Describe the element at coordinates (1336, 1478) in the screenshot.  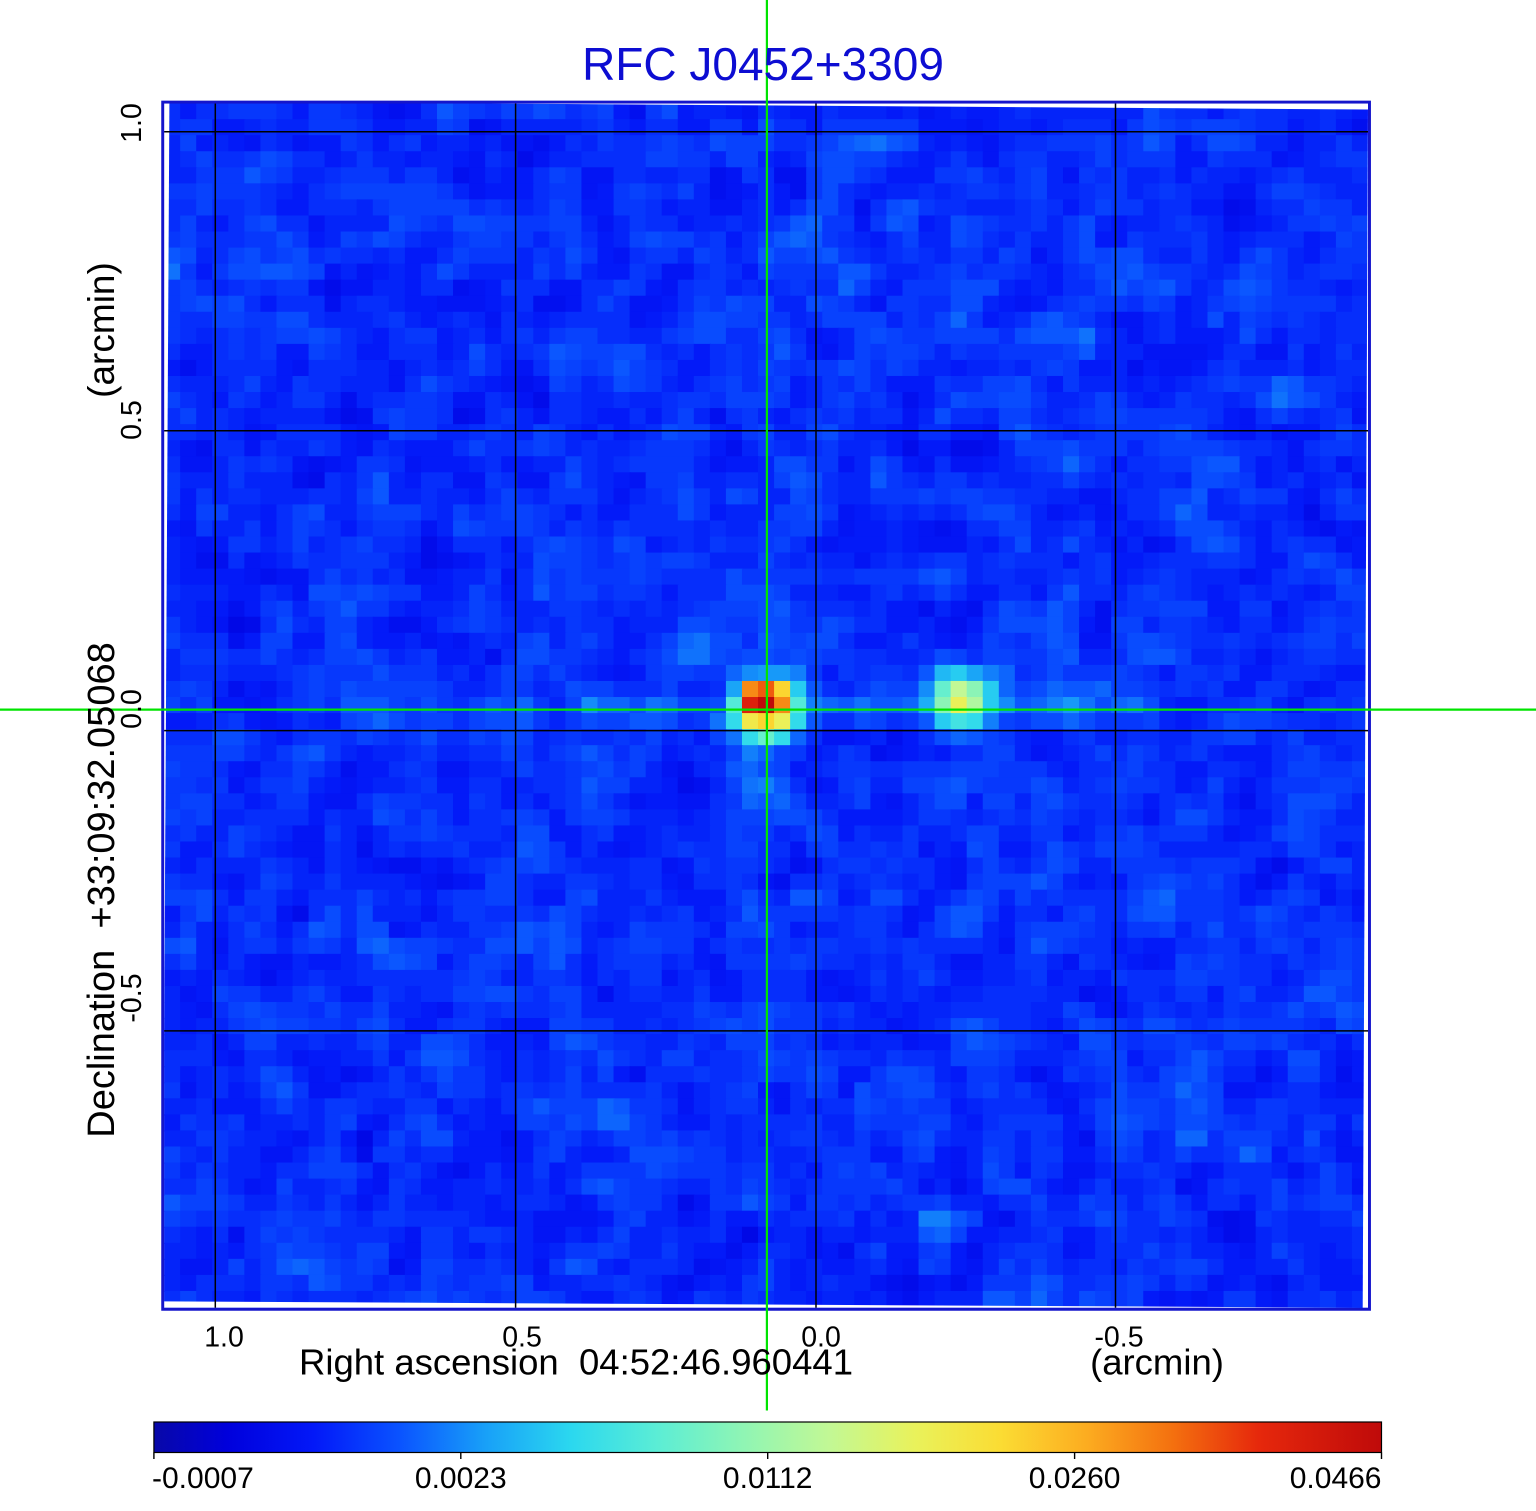
I see `svg-text: 0.0466` at that location.